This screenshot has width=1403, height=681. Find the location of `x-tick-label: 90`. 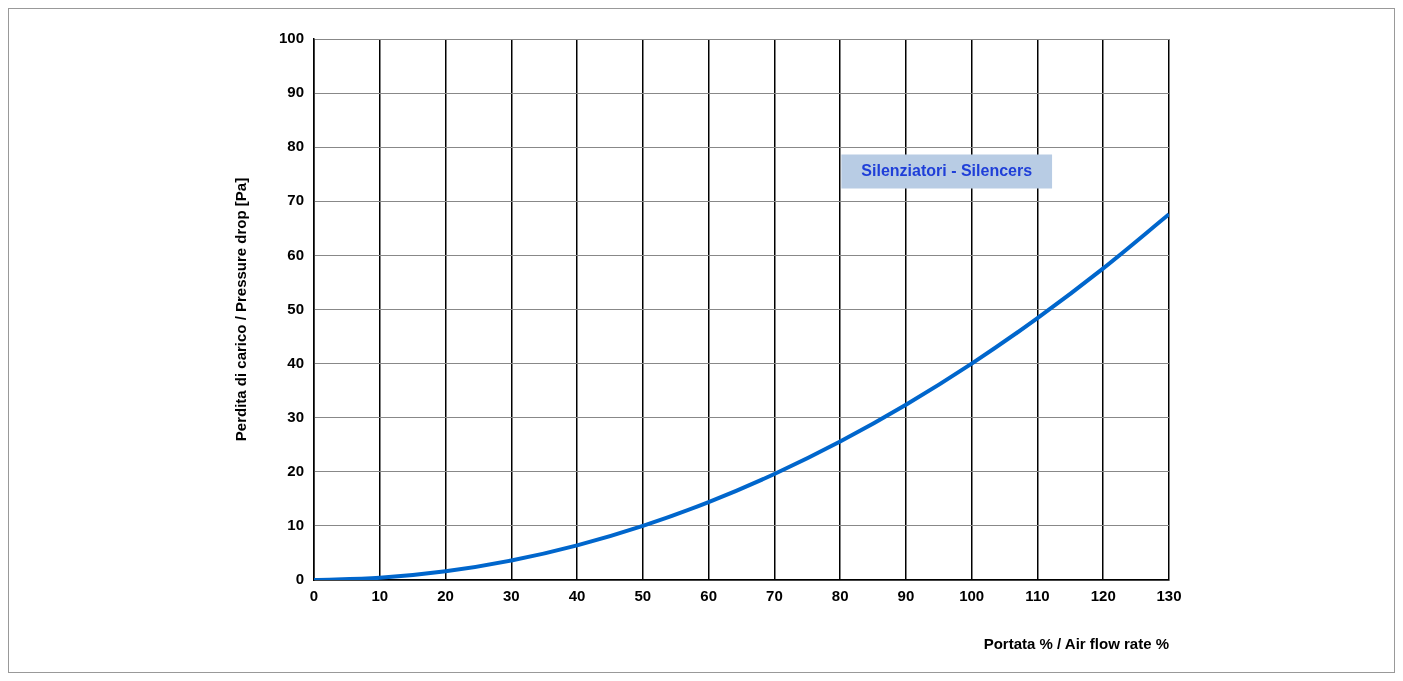

x-tick-label: 90 is located at coordinates (906, 596).